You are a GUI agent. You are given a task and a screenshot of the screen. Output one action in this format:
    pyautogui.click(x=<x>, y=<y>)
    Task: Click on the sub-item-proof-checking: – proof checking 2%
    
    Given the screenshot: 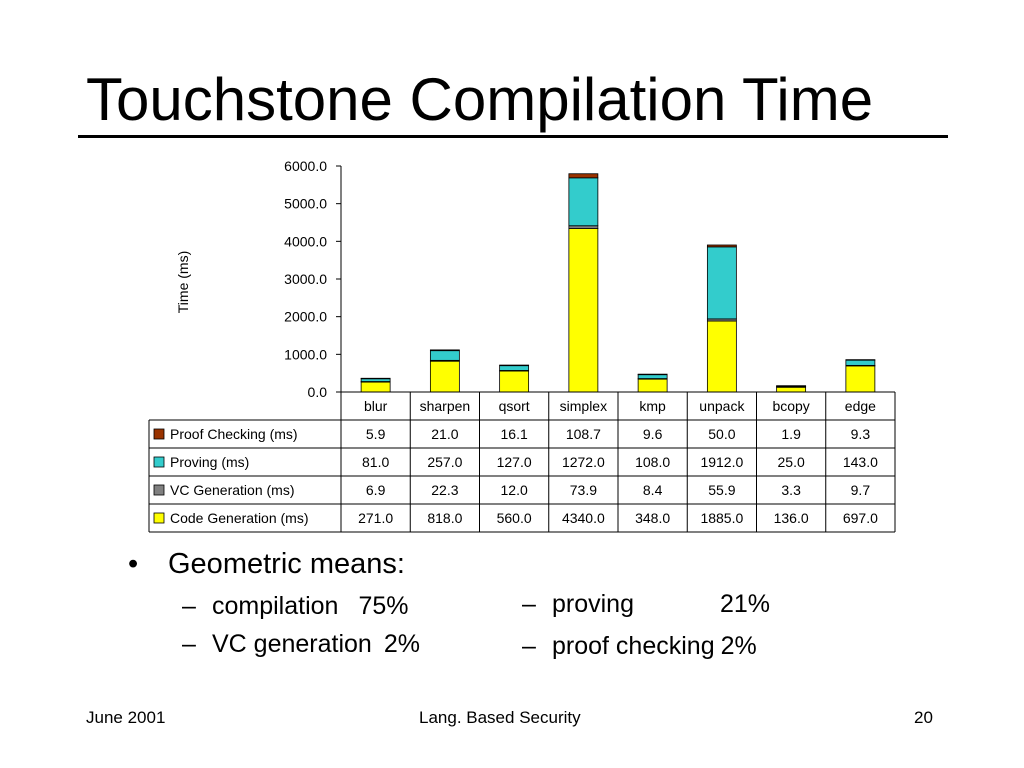 What is the action you would take?
    pyautogui.click(x=639, y=646)
    